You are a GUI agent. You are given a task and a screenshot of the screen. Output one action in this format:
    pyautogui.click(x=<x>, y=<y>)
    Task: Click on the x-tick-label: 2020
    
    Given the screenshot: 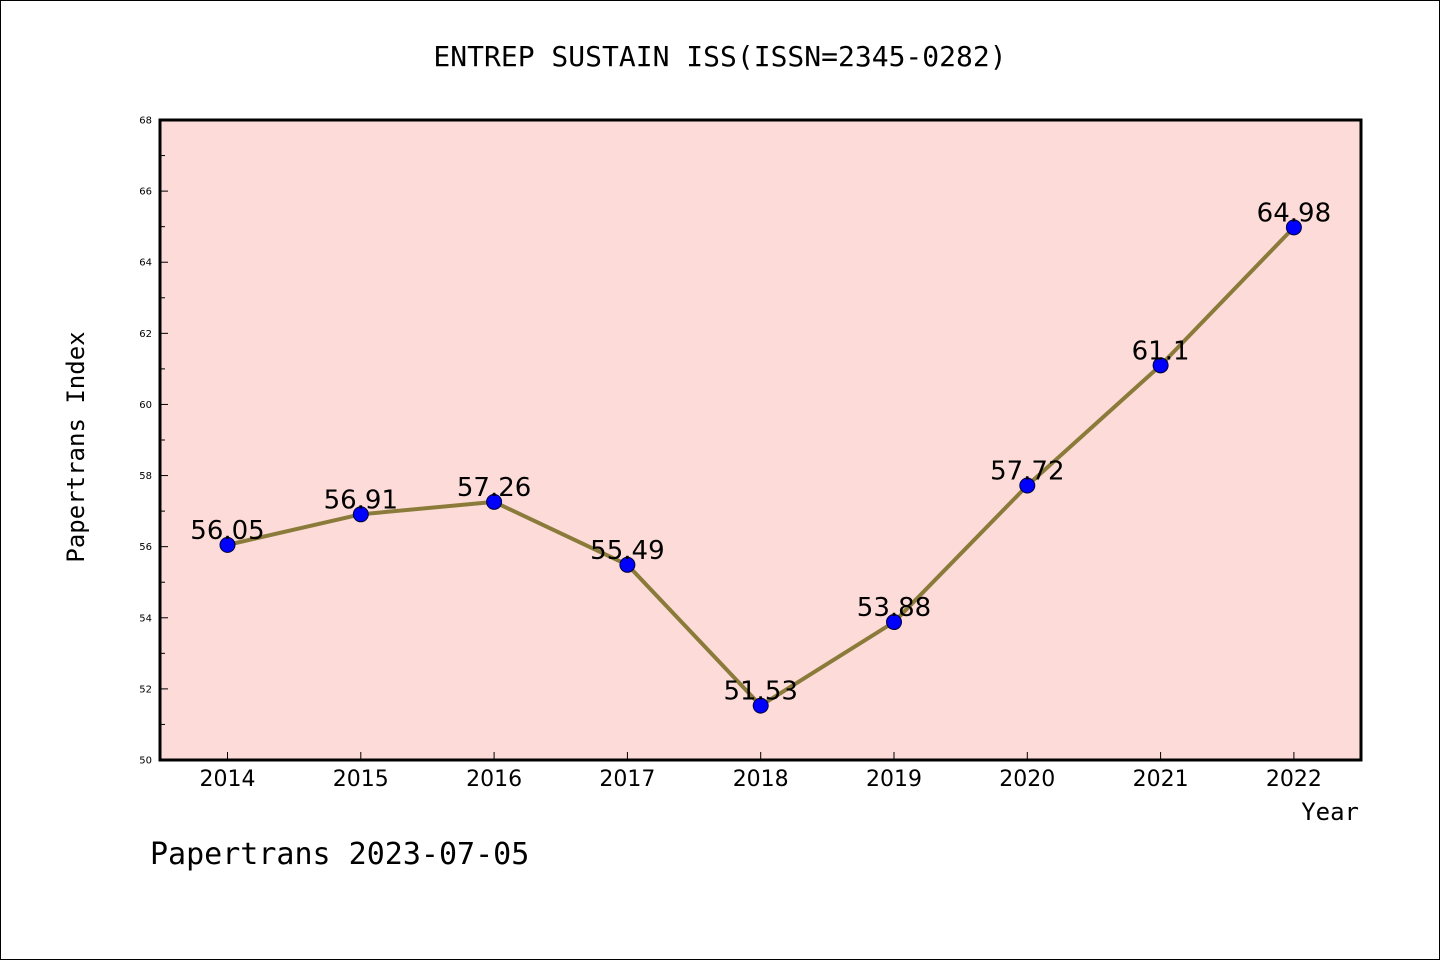 What is the action you would take?
    pyautogui.click(x=1027, y=779)
    